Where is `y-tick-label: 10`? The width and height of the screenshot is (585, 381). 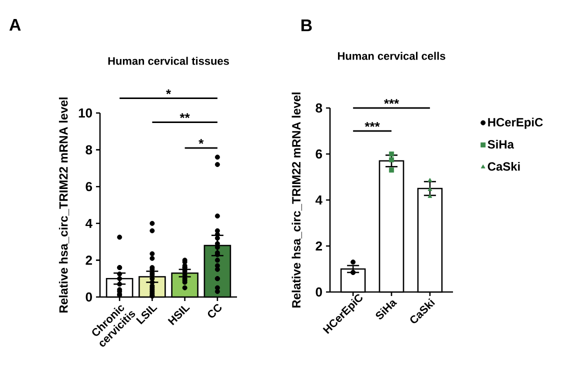 y-tick-label: 10 is located at coordinates (85, 113).